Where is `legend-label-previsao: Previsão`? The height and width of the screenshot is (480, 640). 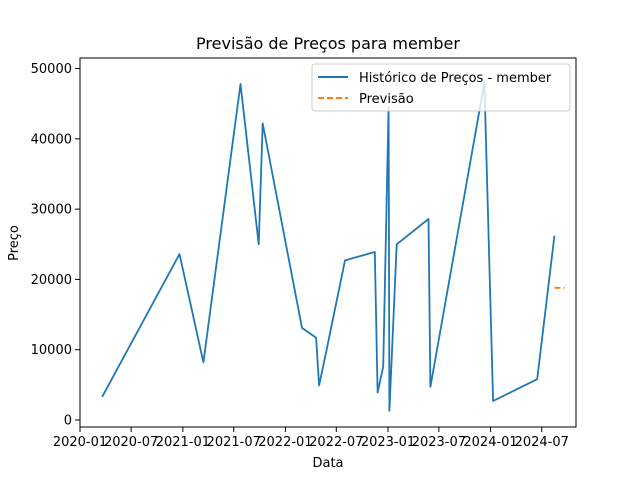
legend-label-previsao: Previsão is located at coordinates (386, 99).